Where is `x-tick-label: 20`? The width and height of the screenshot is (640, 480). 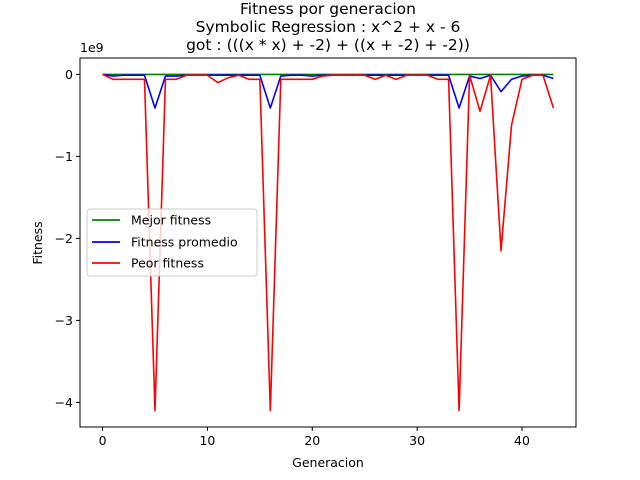
x-tick-label: 20 is located at coordinates (312, 440).